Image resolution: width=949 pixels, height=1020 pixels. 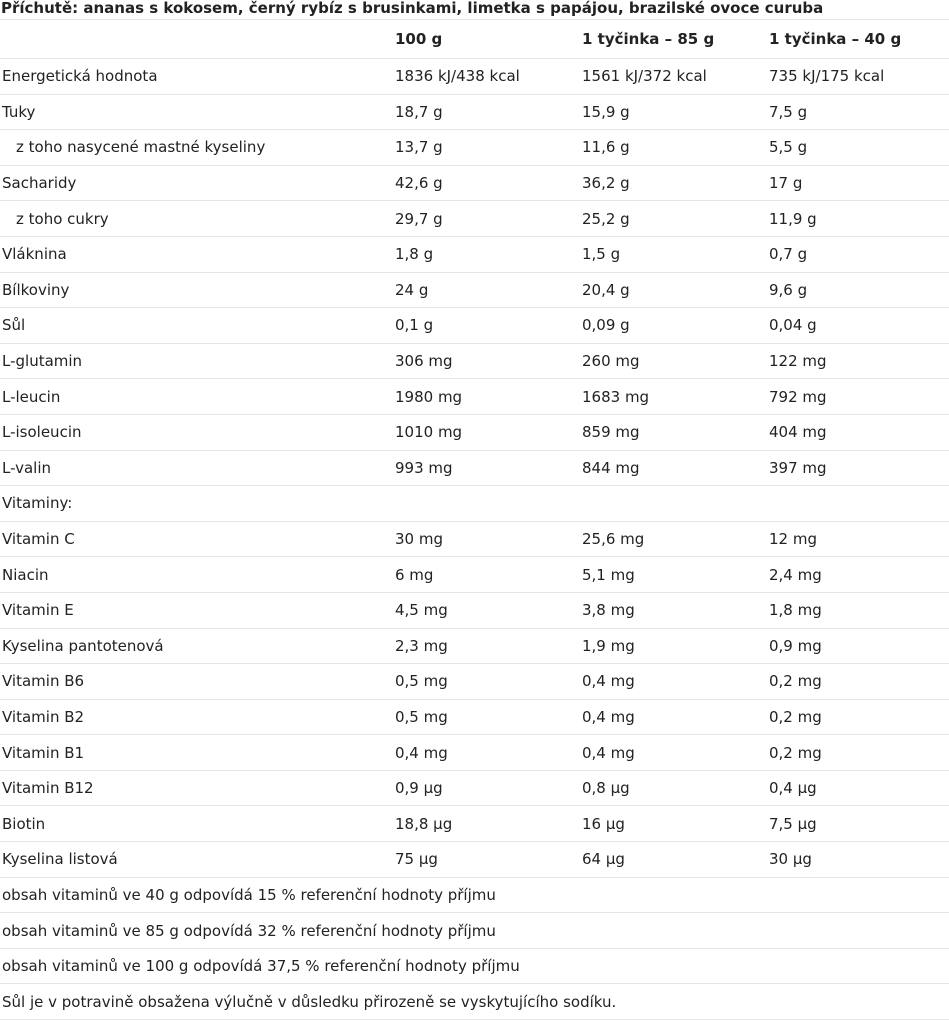 What do you see at coordinates (196, 432) in the screenshot?
I see `nutrient-label: L-isoleucin` at bounding box center [196, 432].